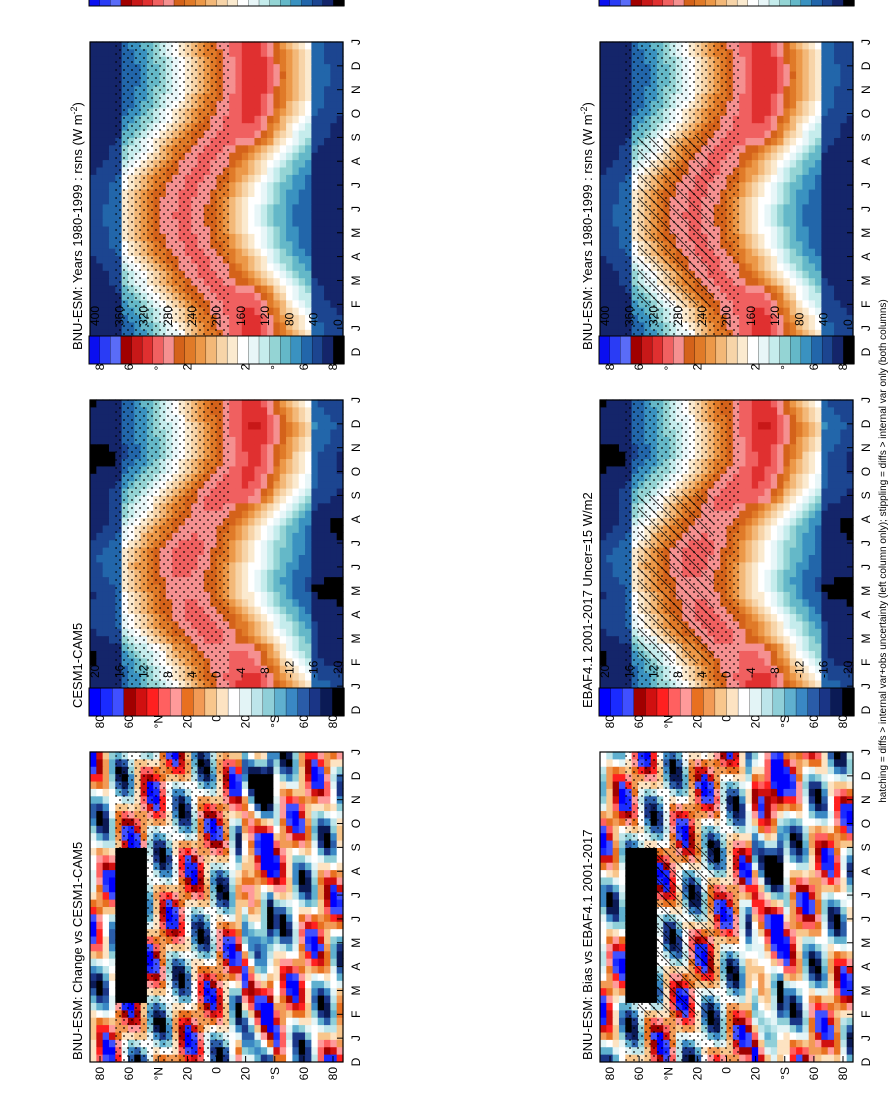 The height and width of the screenshot is (1102, 895). What do you see at coordinates (866, 615) in the screenshot?
I see `month-label: A` at bounding box center [866, 615].